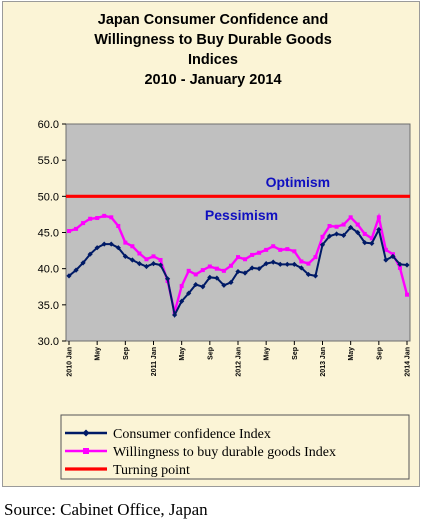 The image size is (430, 530). Describe the element at coordinates (48, 342) in the screenshot. I see `y-tick-label: 30.0` at that location.